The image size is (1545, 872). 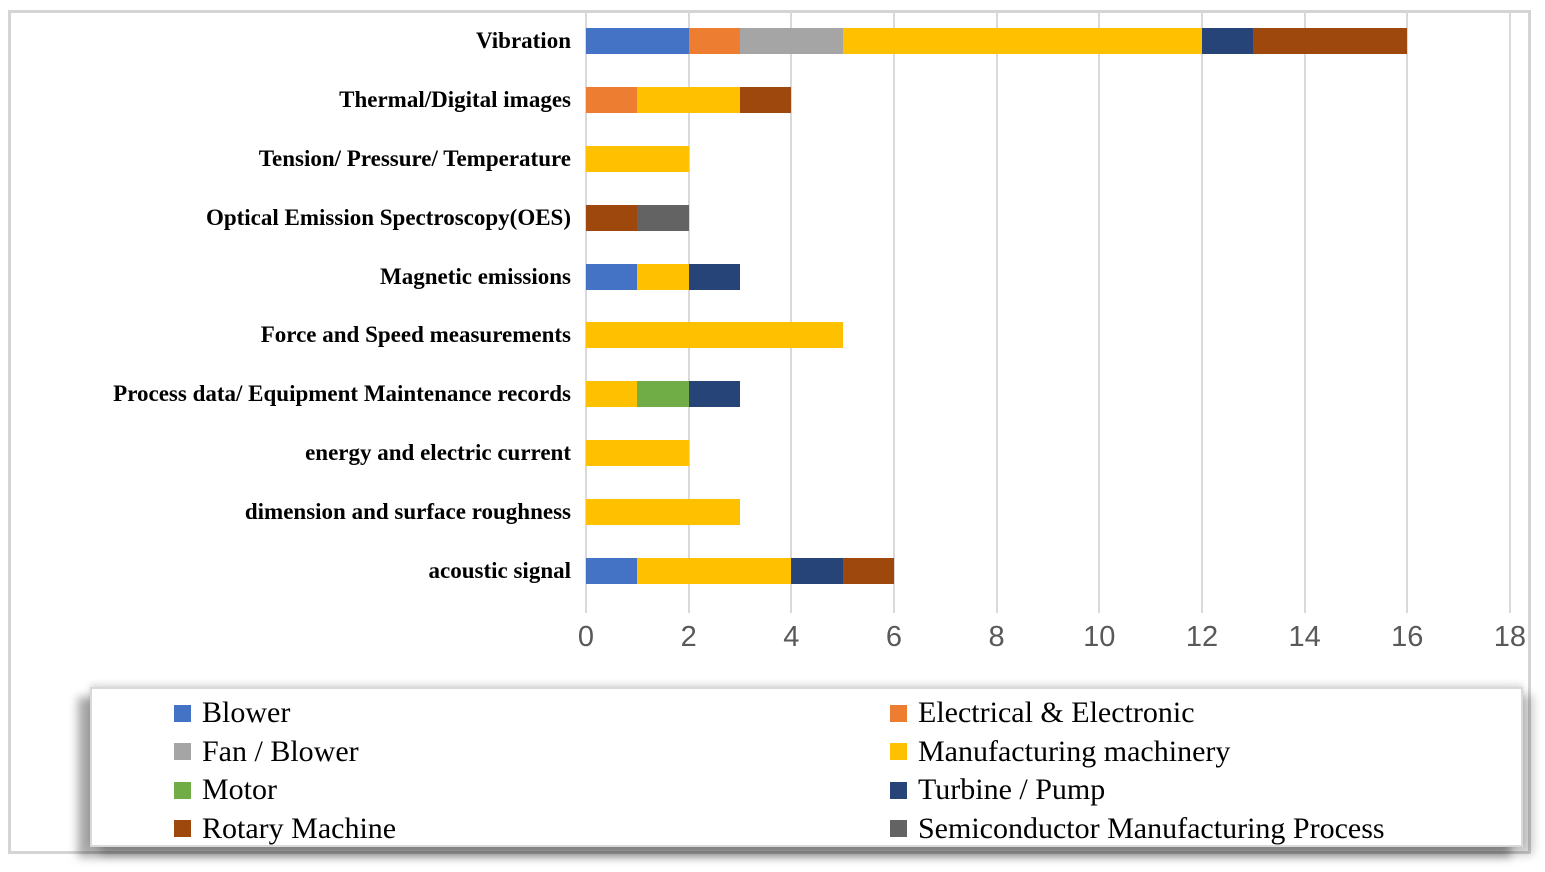 I want to click on x-tick-label: 2, so click(x=688, y=637).